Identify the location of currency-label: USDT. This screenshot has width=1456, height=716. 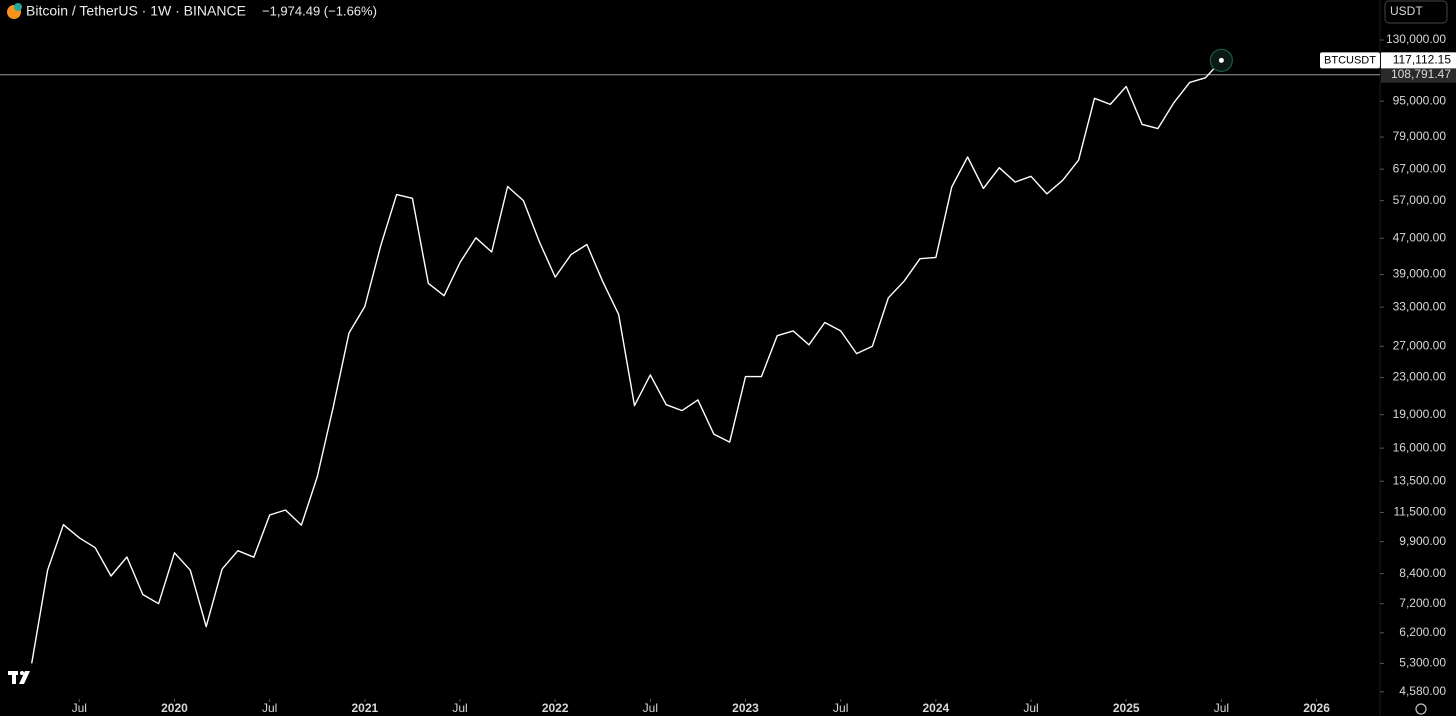
(1406, 11).